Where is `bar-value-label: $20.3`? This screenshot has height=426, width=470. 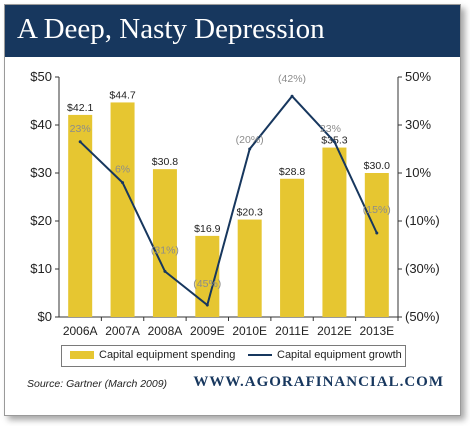 bar-value-label: $20.3 is located at coordinates (250, 213).